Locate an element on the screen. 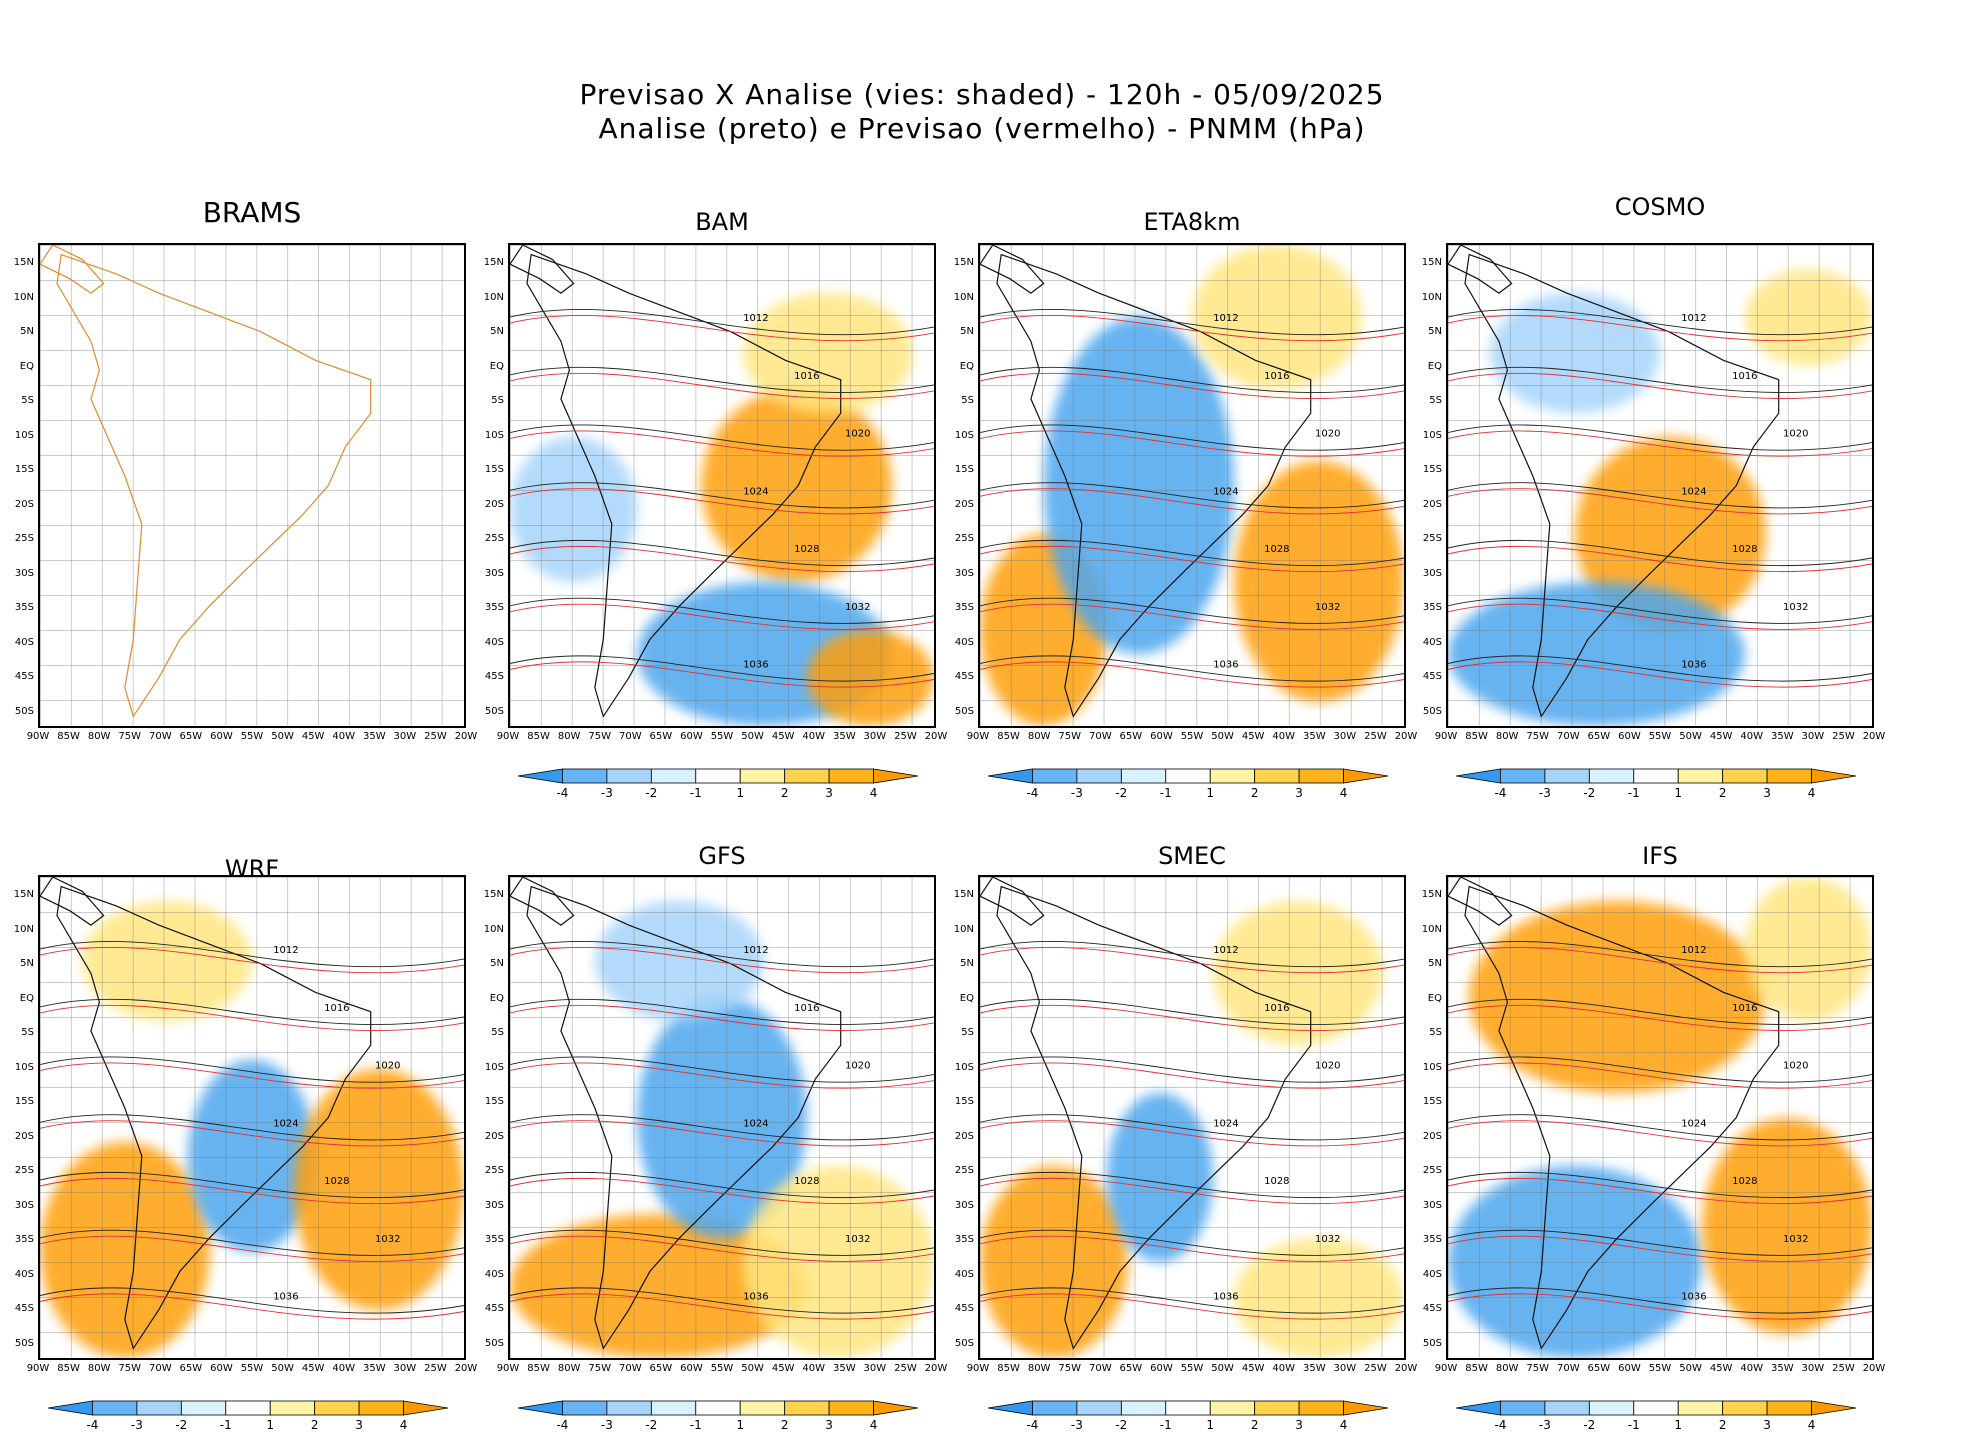 The image size is (1964, 1436). lat-label-cosmo: 15N is located at coordinates (1431, 262).